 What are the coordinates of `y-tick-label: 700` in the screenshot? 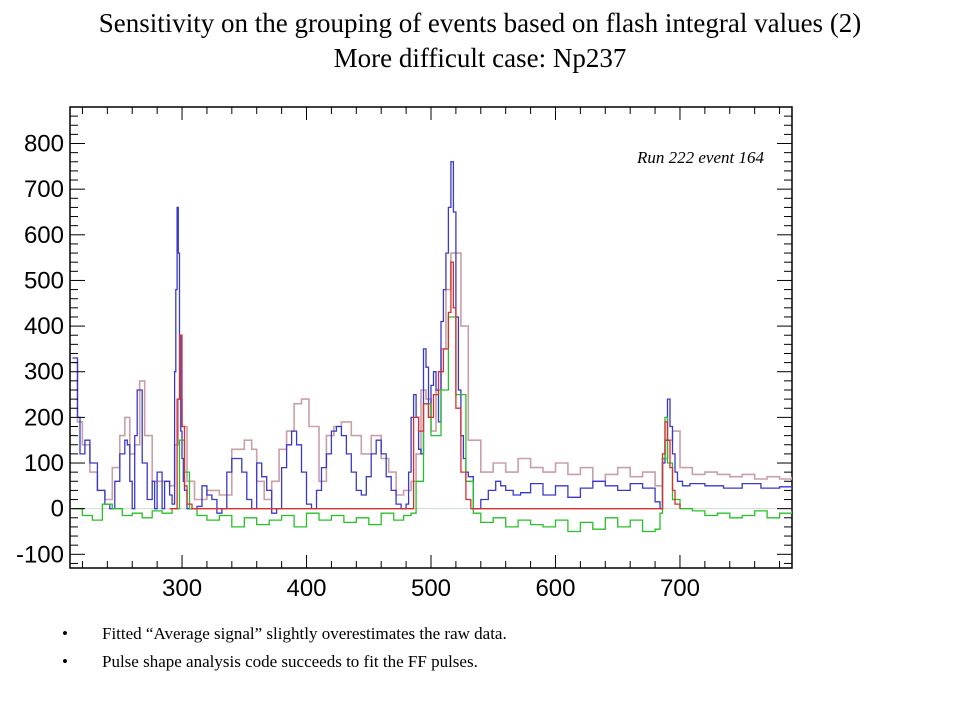 It's located at (44, 189).